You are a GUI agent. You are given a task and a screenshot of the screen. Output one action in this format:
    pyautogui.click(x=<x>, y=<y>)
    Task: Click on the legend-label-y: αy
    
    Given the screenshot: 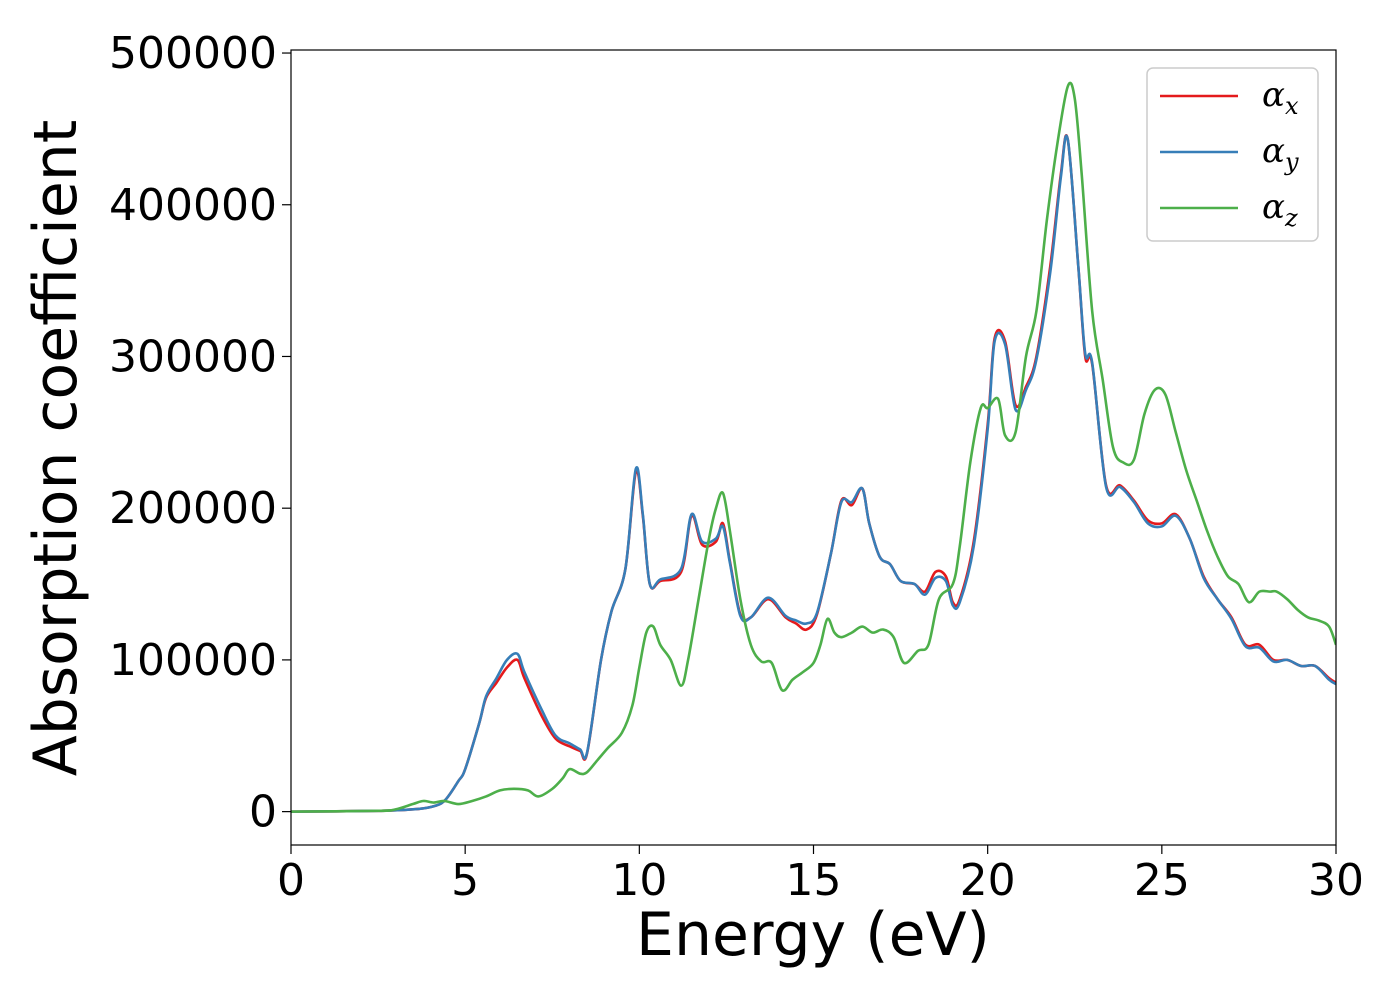 What is the action you would take?
    pyautogui.click(x=1280, y=153)
    